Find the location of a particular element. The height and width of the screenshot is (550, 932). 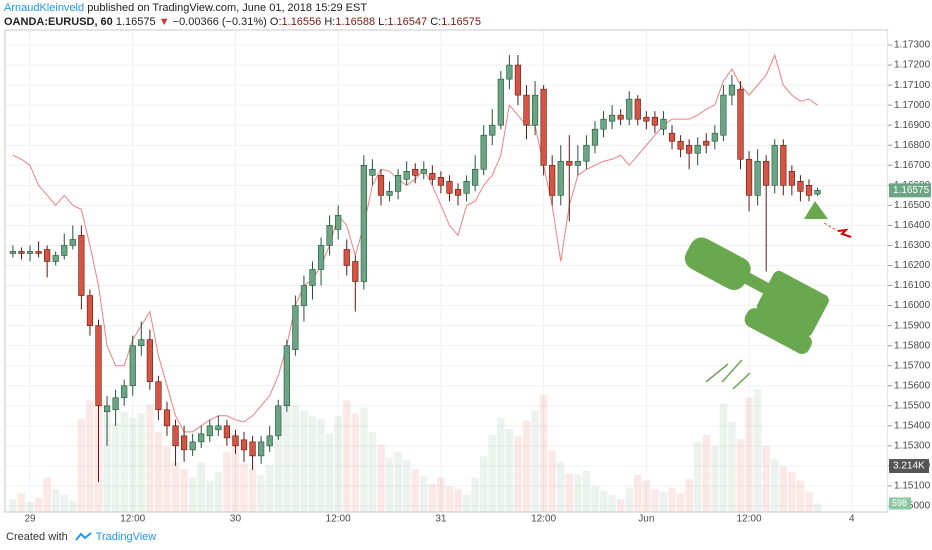

tractor-drawing is located at coordinates (756, 295).